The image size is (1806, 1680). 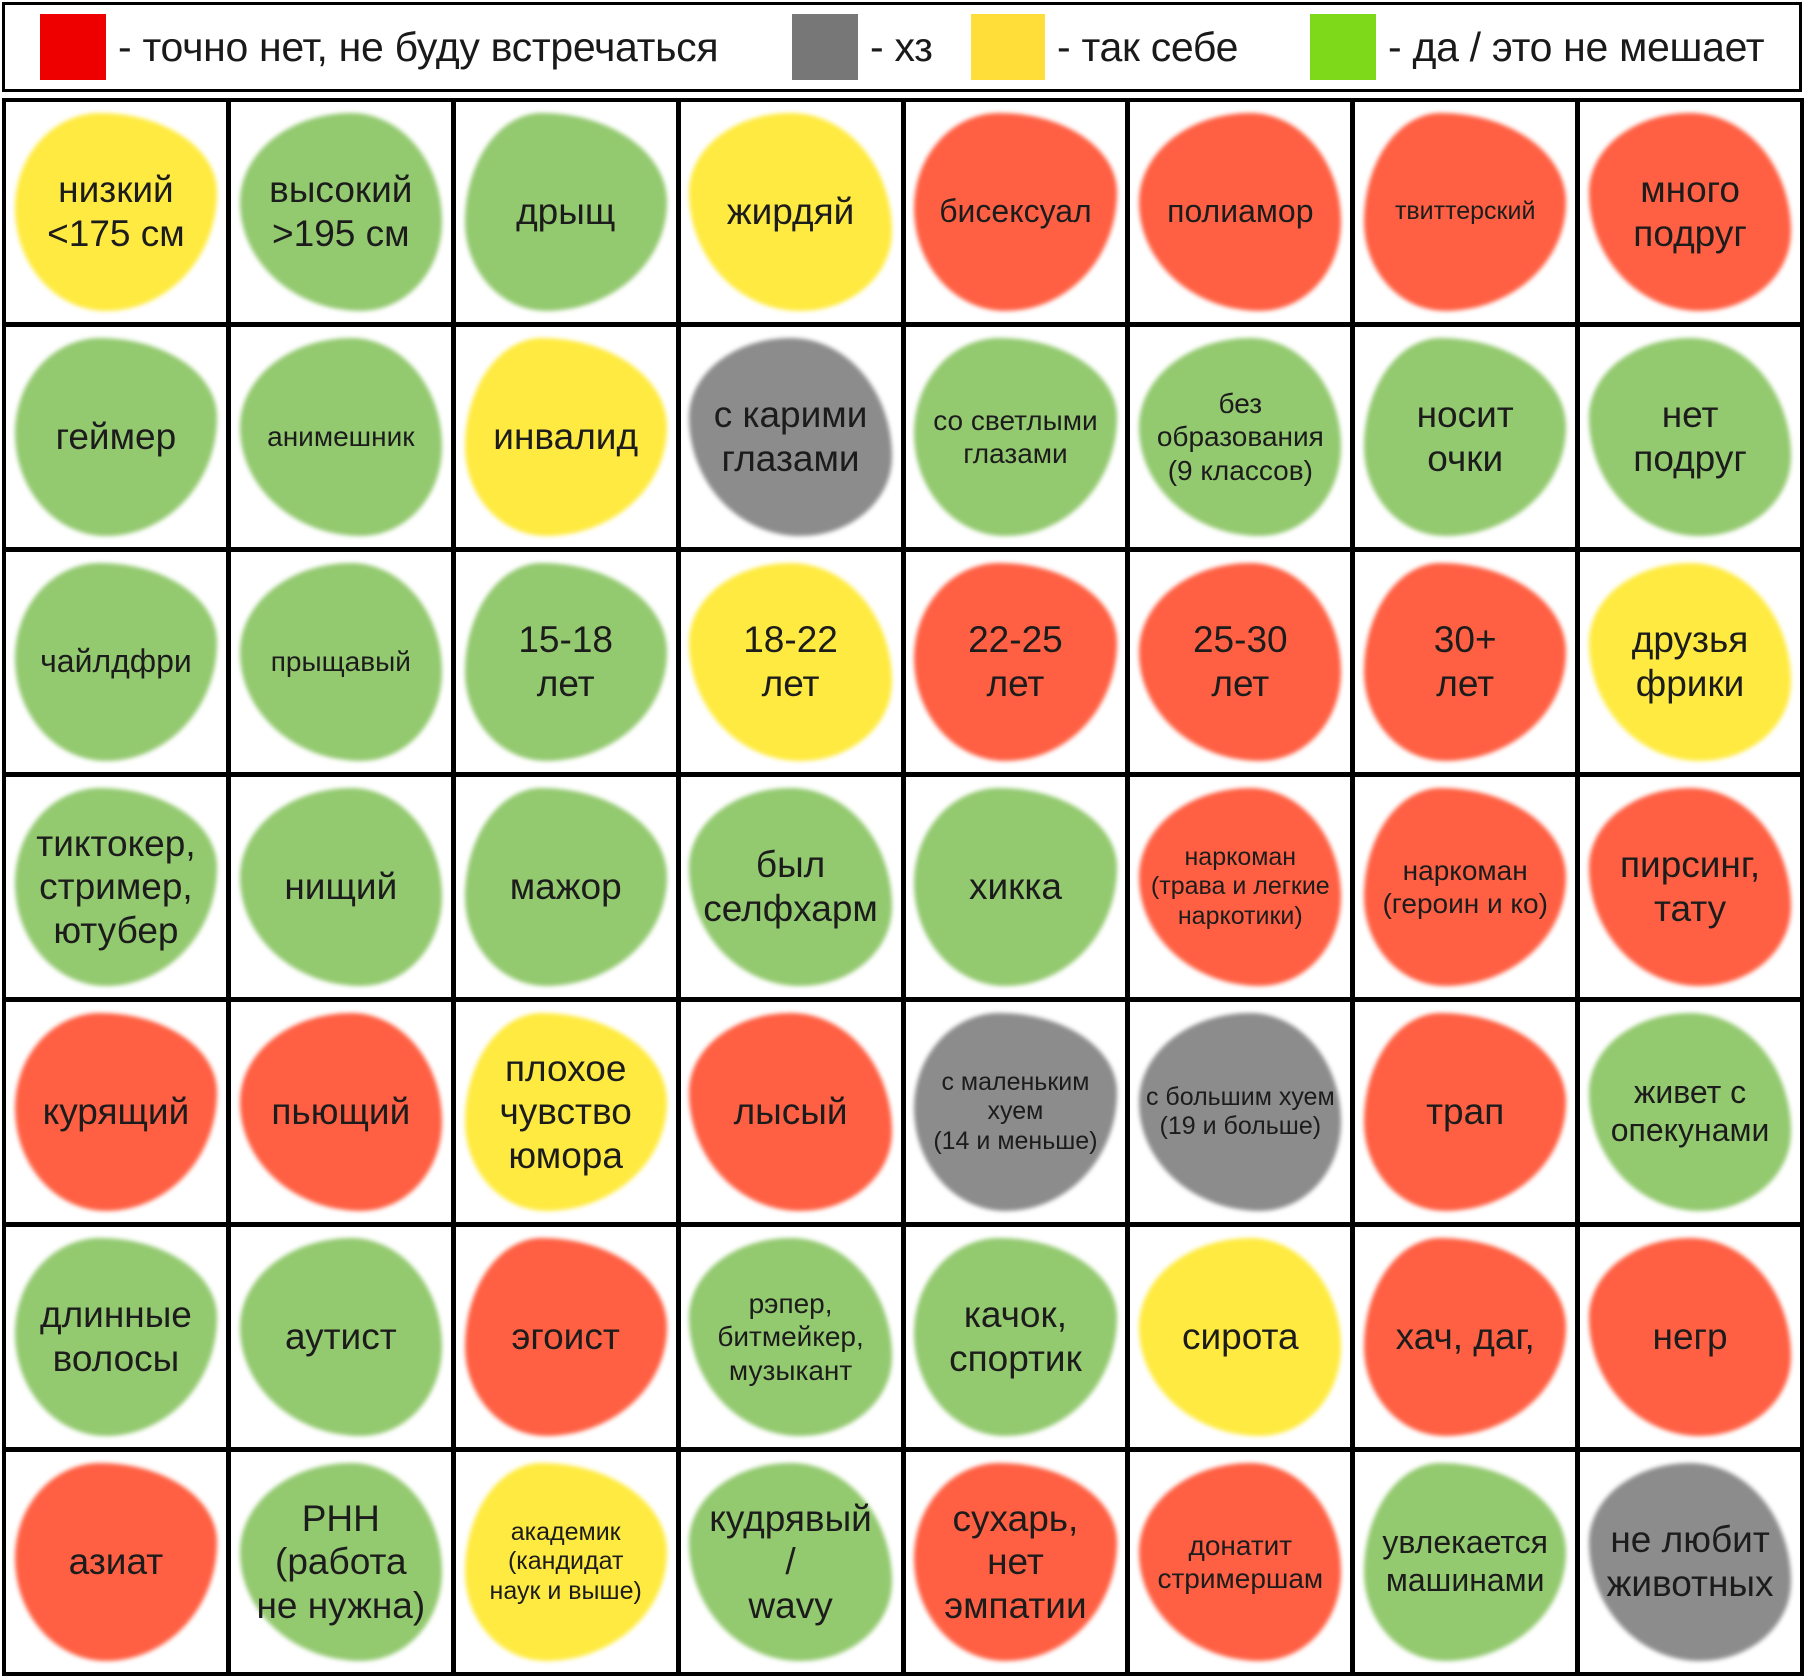 I want to click on cell-label: негр, so click(x=1690, y=1337).